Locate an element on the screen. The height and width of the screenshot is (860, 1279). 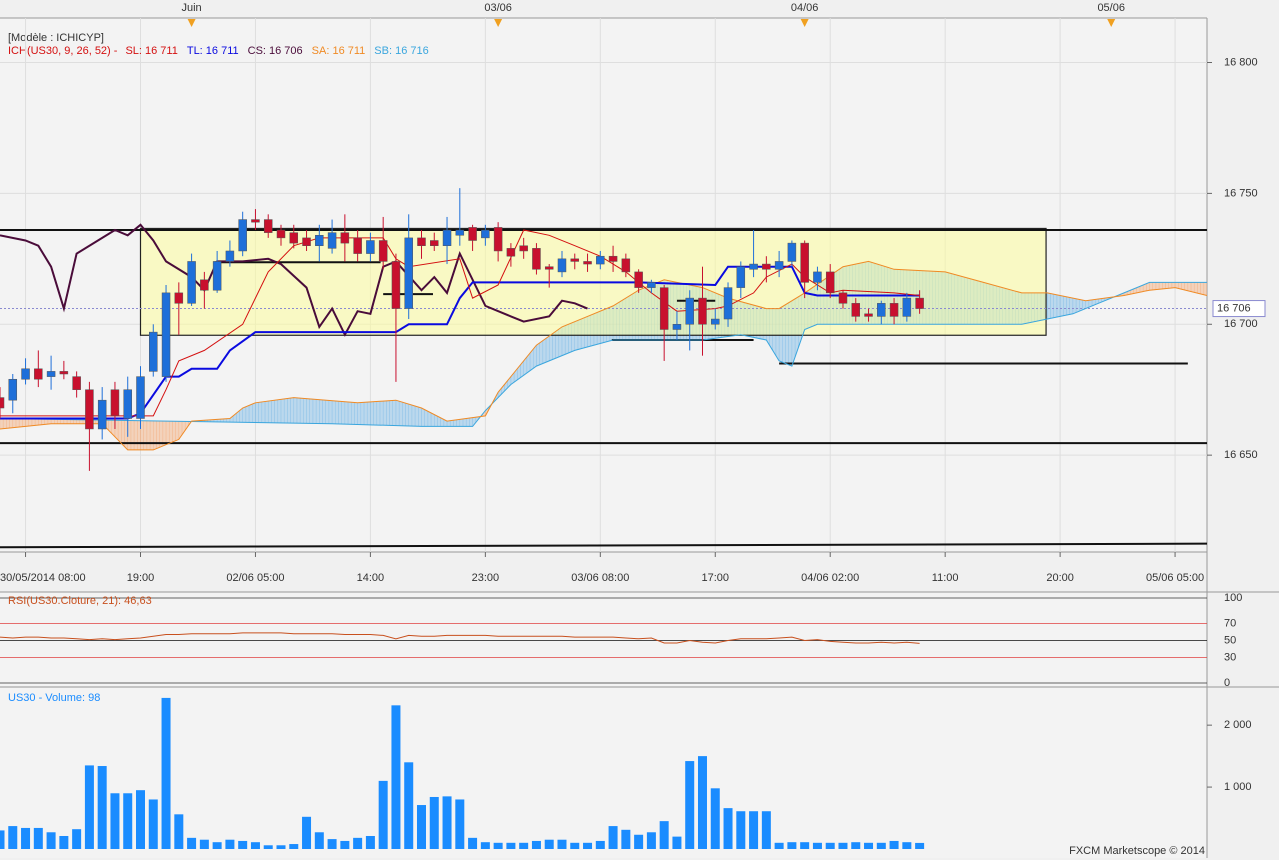
y-tick-label: 1 000 is located at coordinates (1238, 787).